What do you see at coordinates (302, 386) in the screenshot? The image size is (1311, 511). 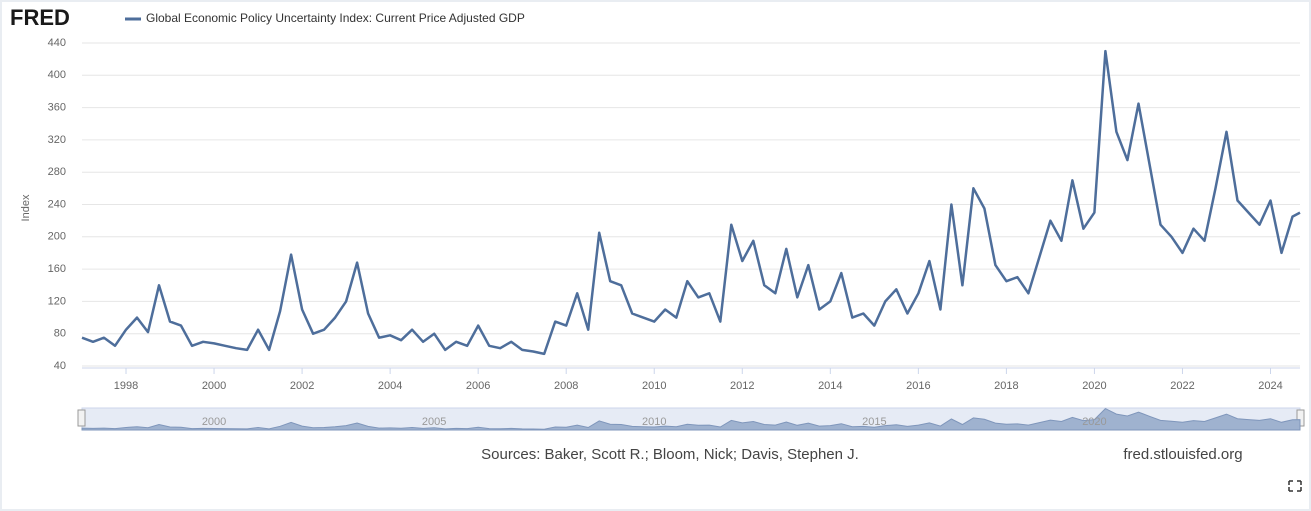 I see `x-tick-label: 2002` at bounding box center [302, 386].